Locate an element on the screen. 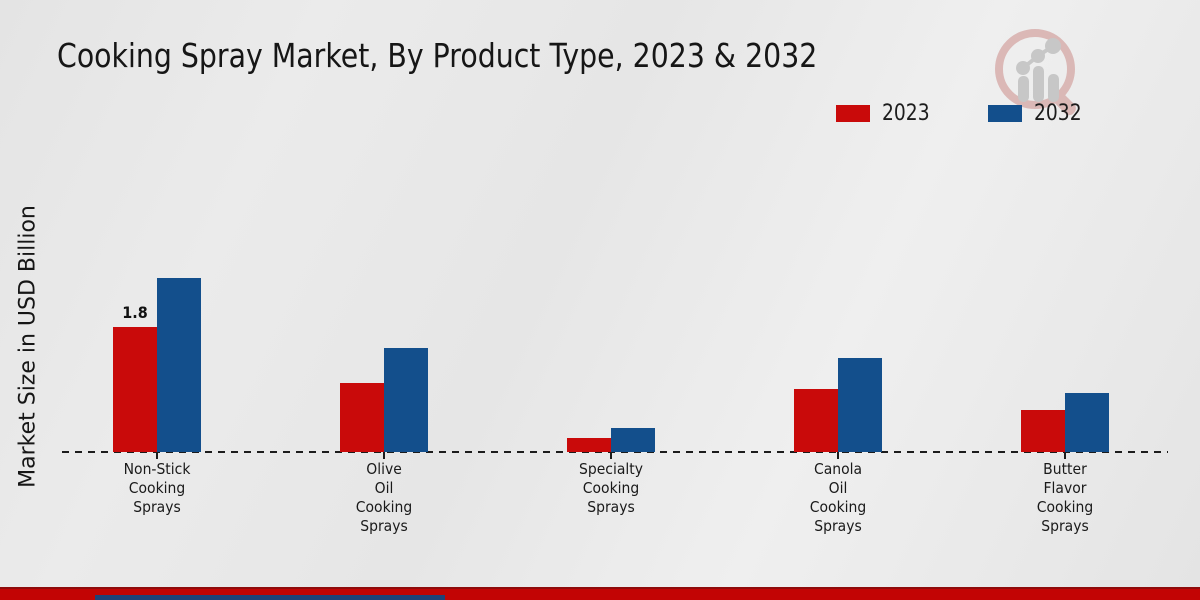 This screenshot has width=1200, height=600. magnifier-bar-chart-logo-icon is located at coordinates (1035, 72).